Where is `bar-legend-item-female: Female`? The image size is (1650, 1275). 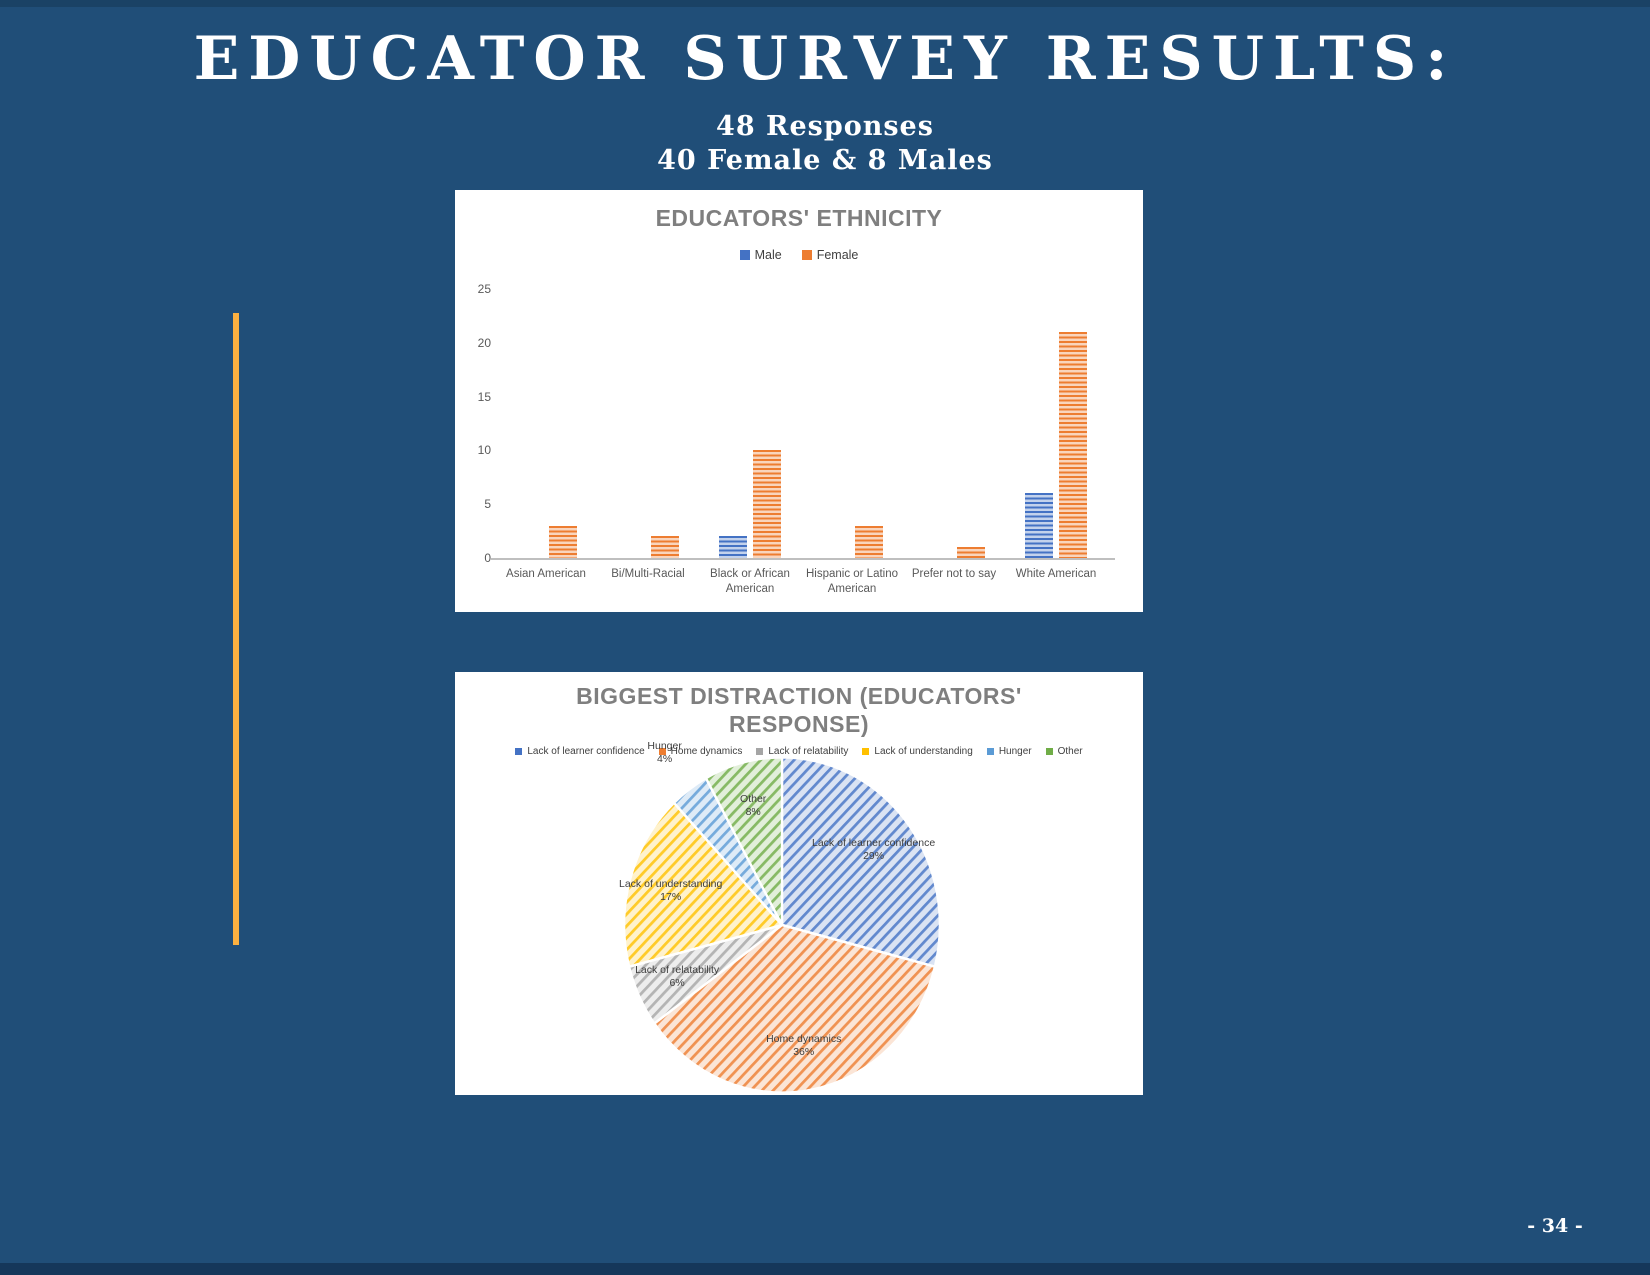
bar-legend-item-female: Female is located at coordinates (830, 255).